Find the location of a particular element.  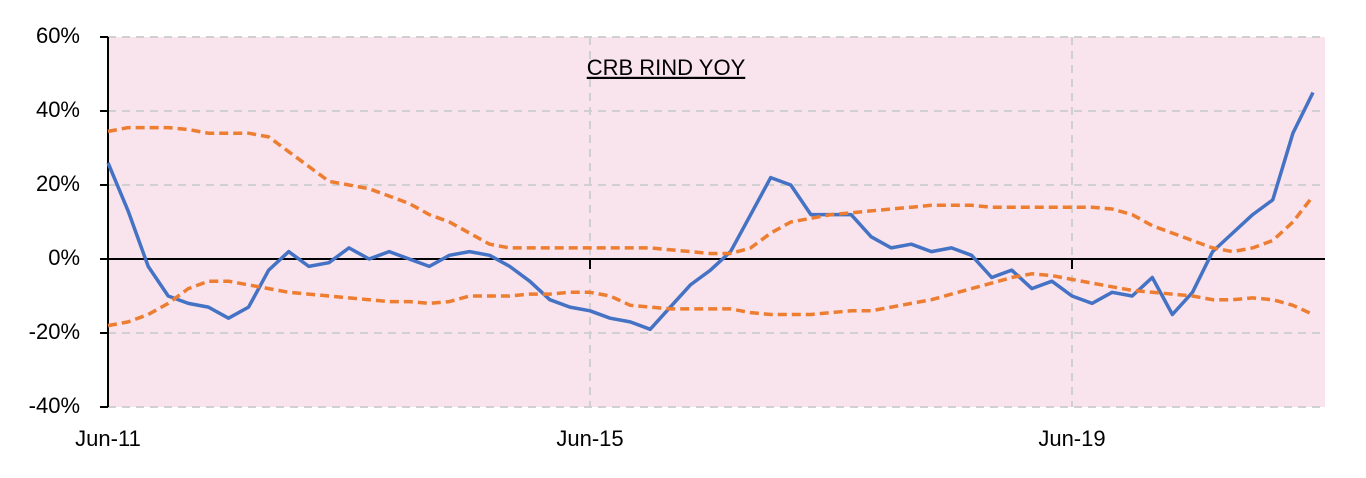

y-tick-label: 60% is located at coordinates (58, 35).